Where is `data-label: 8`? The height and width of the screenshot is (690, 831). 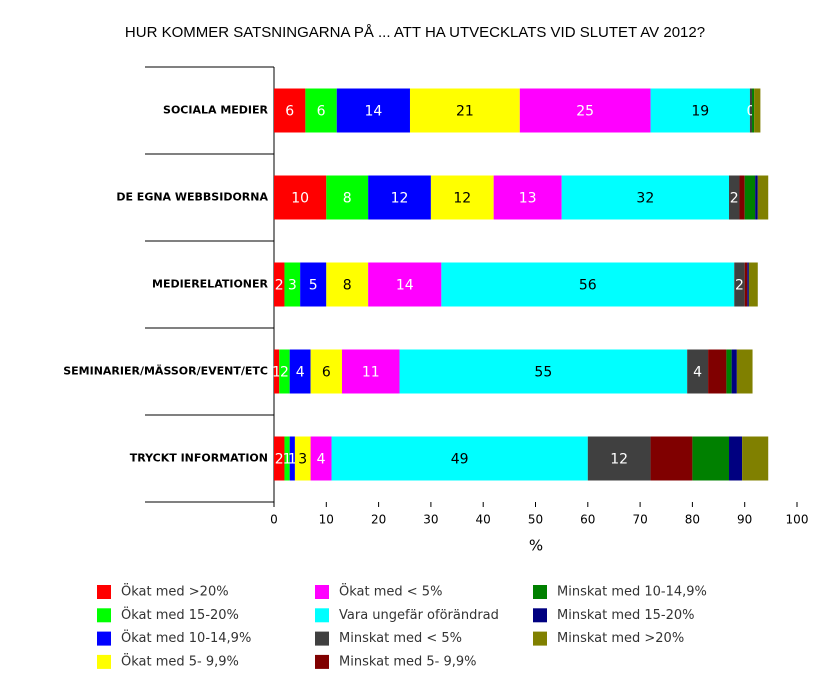
data-label: 8 is located at coordinates (347, 286).